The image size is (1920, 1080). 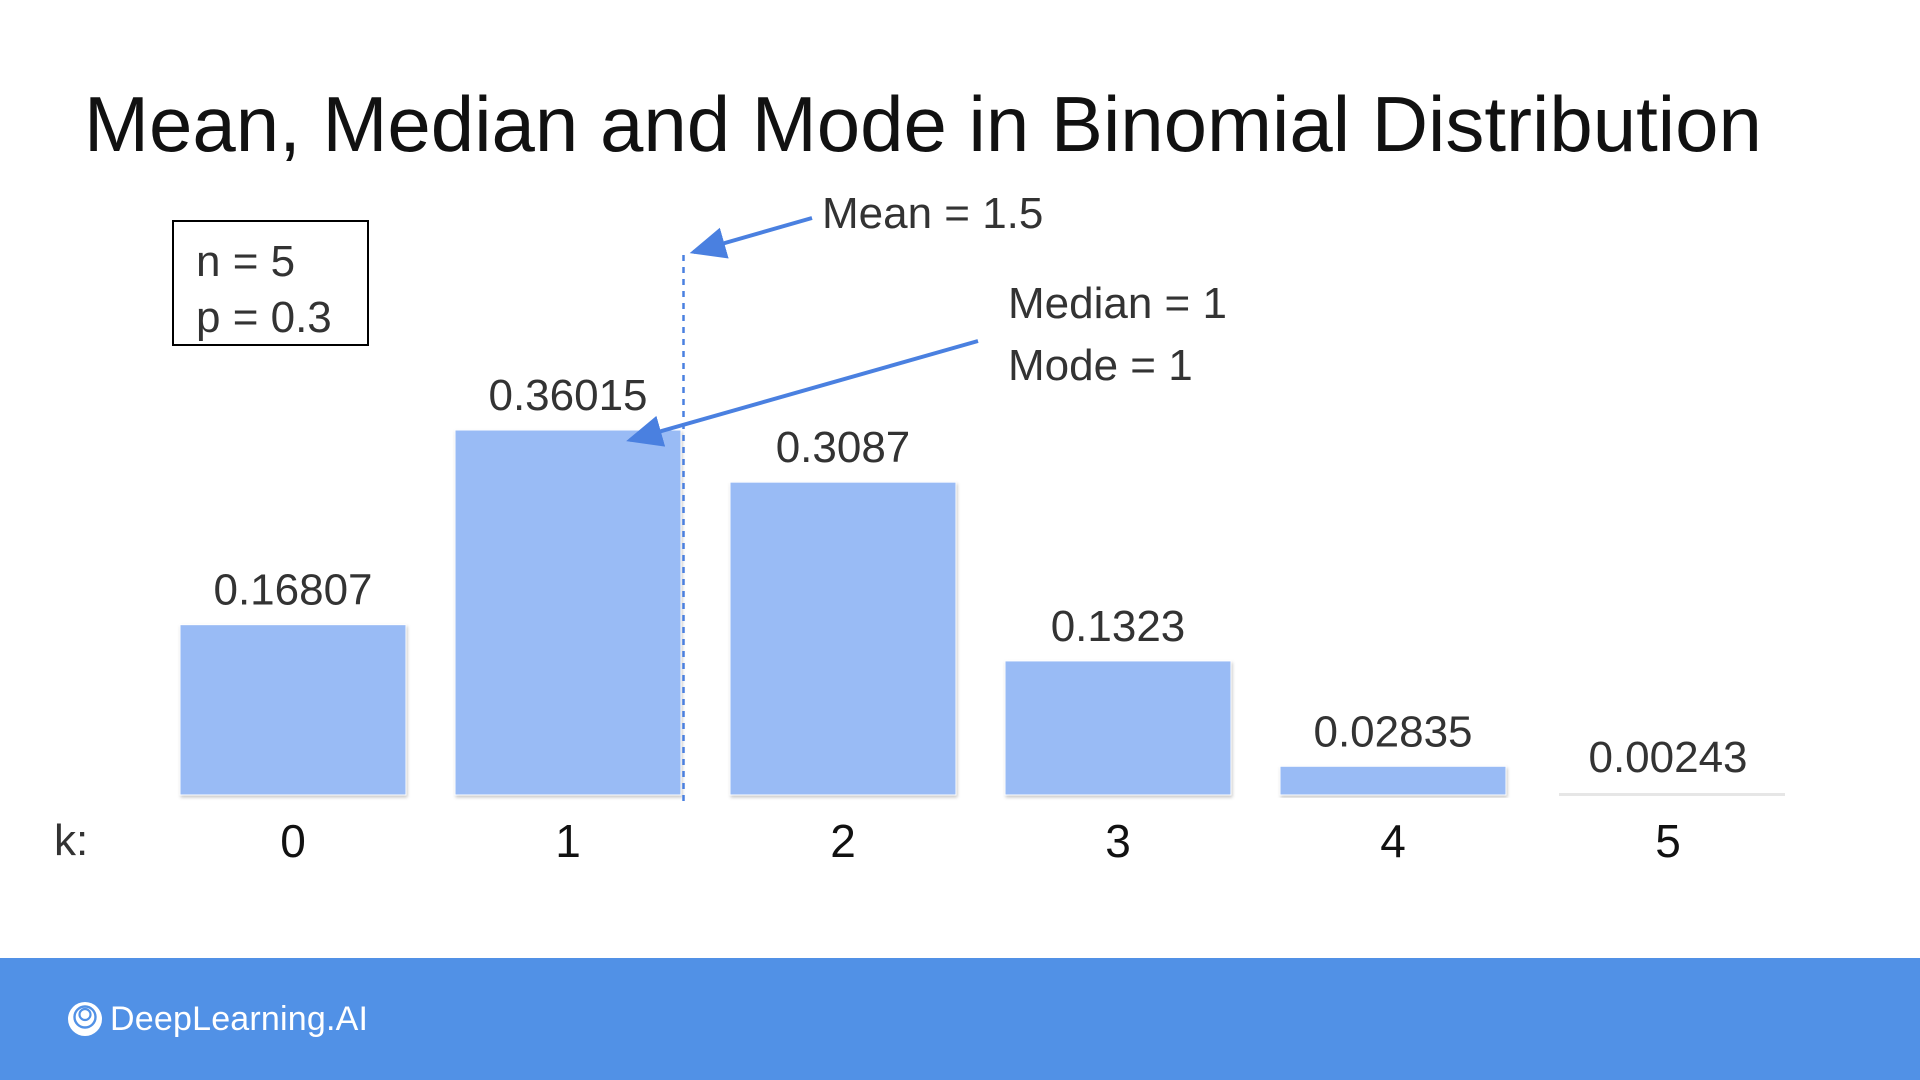 What do you see at coordinates (960, 1019) in the screenshot?
I see `footer-bar: DeepLearning.AI` at bounding box center [960, 1019].